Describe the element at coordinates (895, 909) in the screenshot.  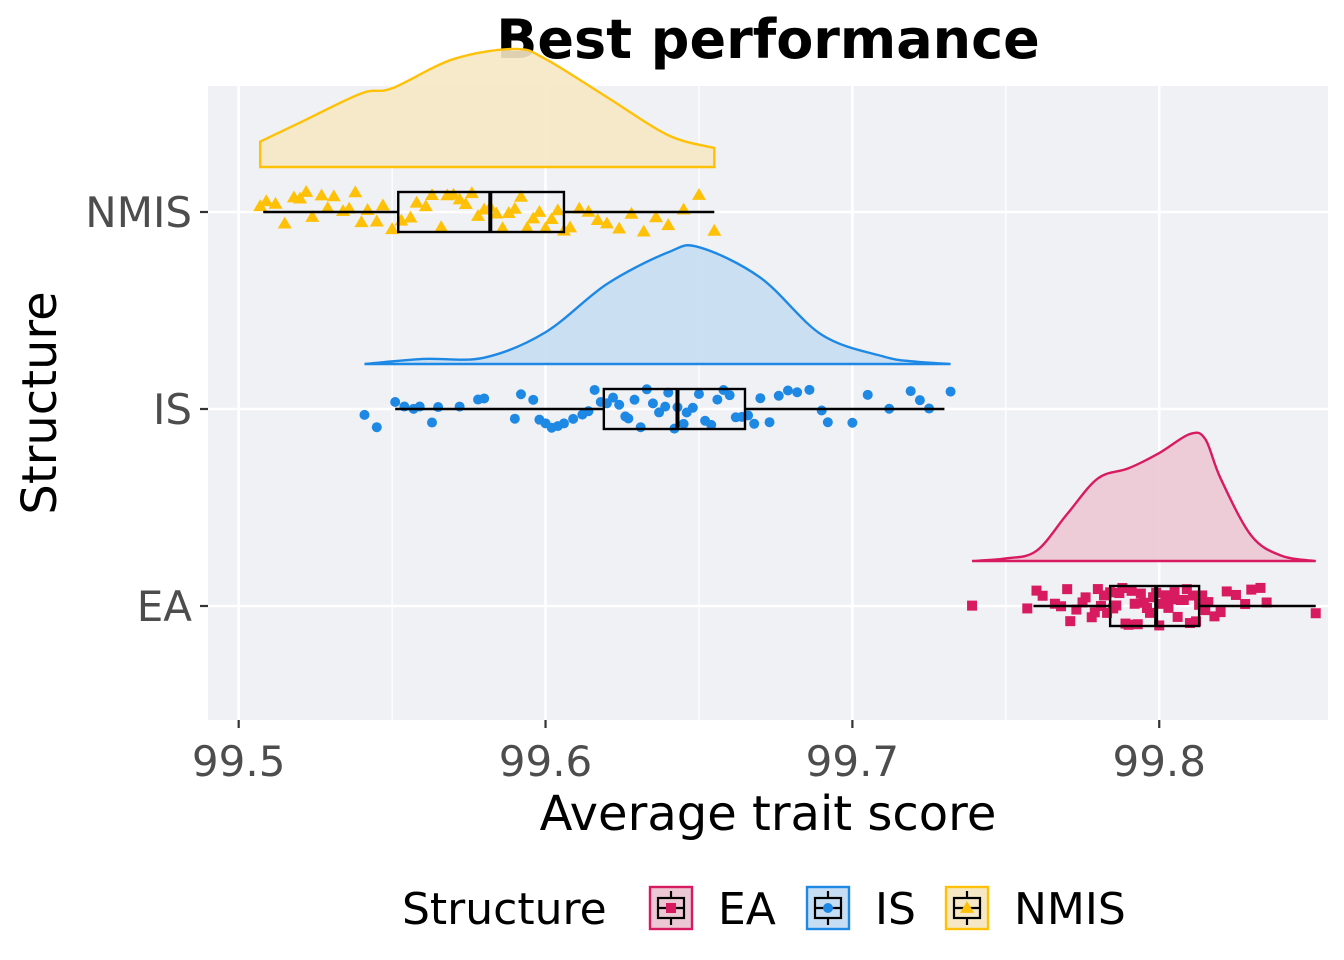
I see `legend-label-is: IS` at that location.